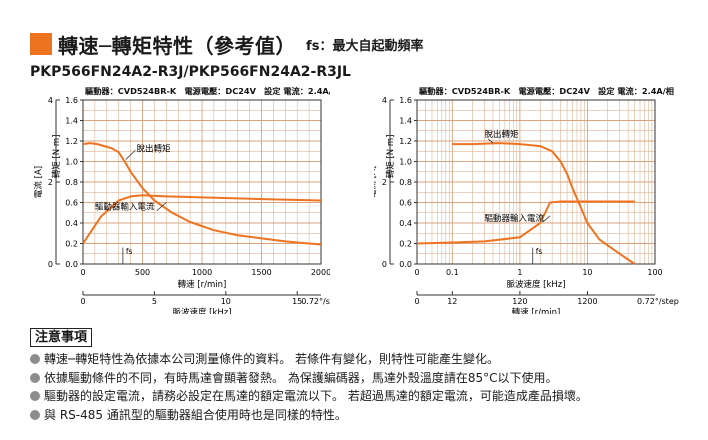  Describe the element at coordinates (226, 301) in the screenshot. I see `x2-tick-label: 10` at that location.